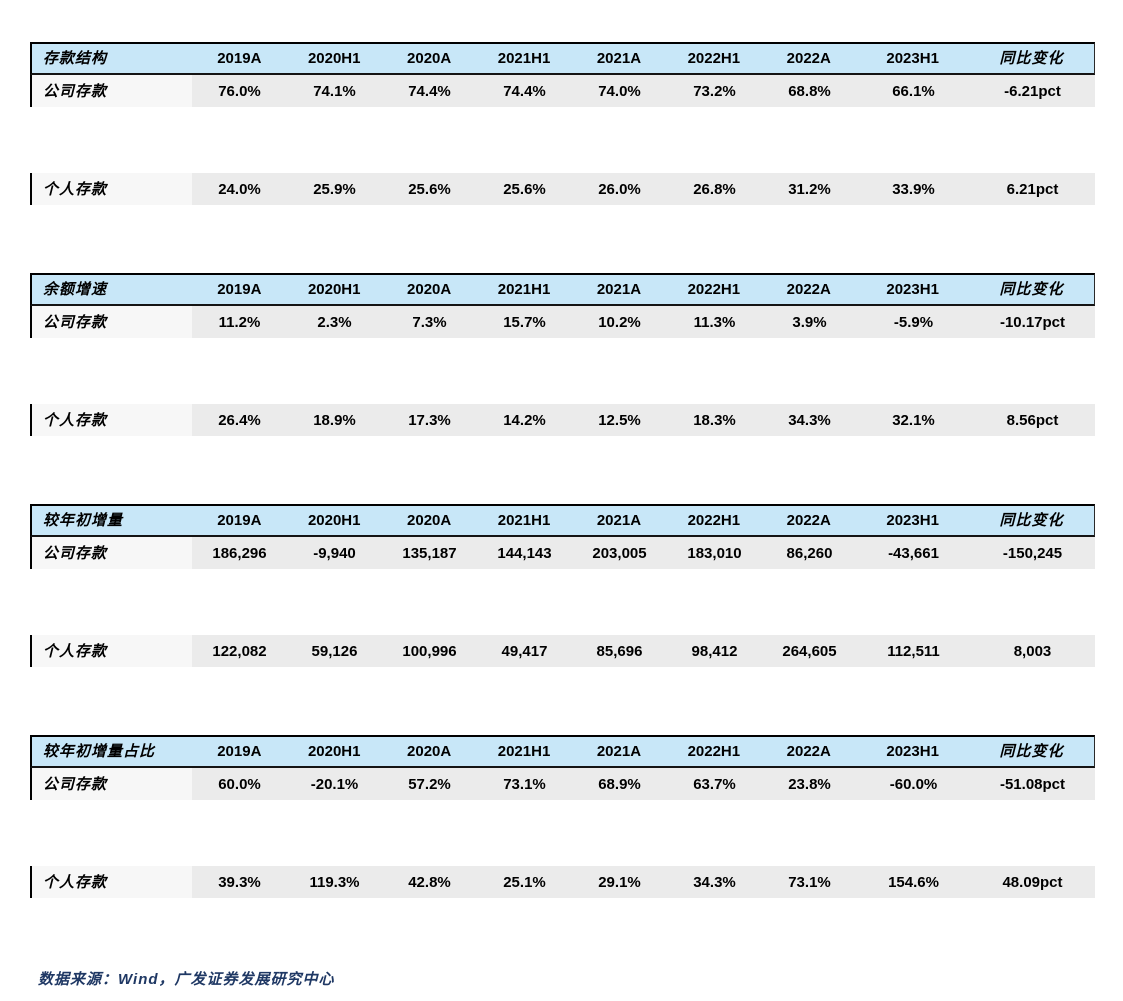 This screenshot has height=1001, width=1123. What do you see at coordinates (809, 91) in the screenshot?
I see `value-cell: 68.8%` at bounding box center [809, 91].